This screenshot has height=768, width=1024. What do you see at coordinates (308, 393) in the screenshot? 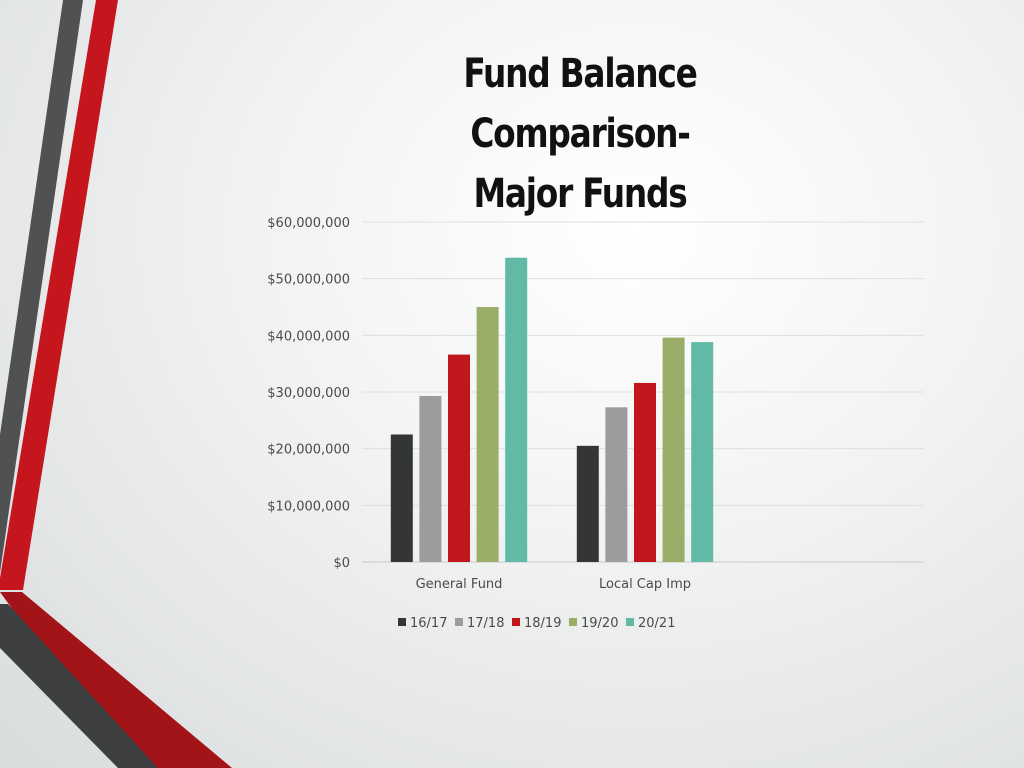
I see `y-tick-label: $30,000,000` at bounding box center [308, 393].